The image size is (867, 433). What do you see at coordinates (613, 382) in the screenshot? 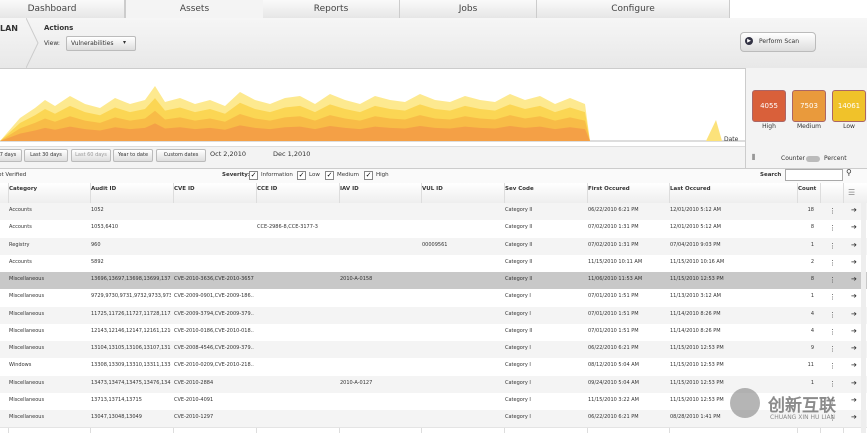
I see `table-cell: 09/24/2010 5:04 AM` at bounding box center [613, 382].